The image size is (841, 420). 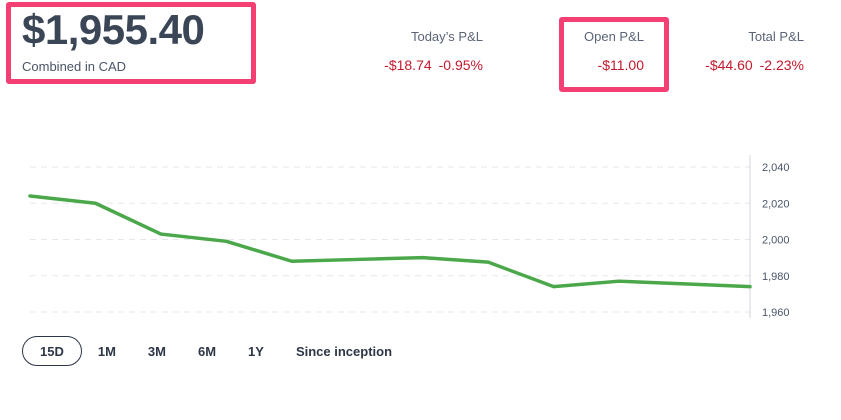 I want to click on y-tick-label: 2,040, so click(x=776, y=168).